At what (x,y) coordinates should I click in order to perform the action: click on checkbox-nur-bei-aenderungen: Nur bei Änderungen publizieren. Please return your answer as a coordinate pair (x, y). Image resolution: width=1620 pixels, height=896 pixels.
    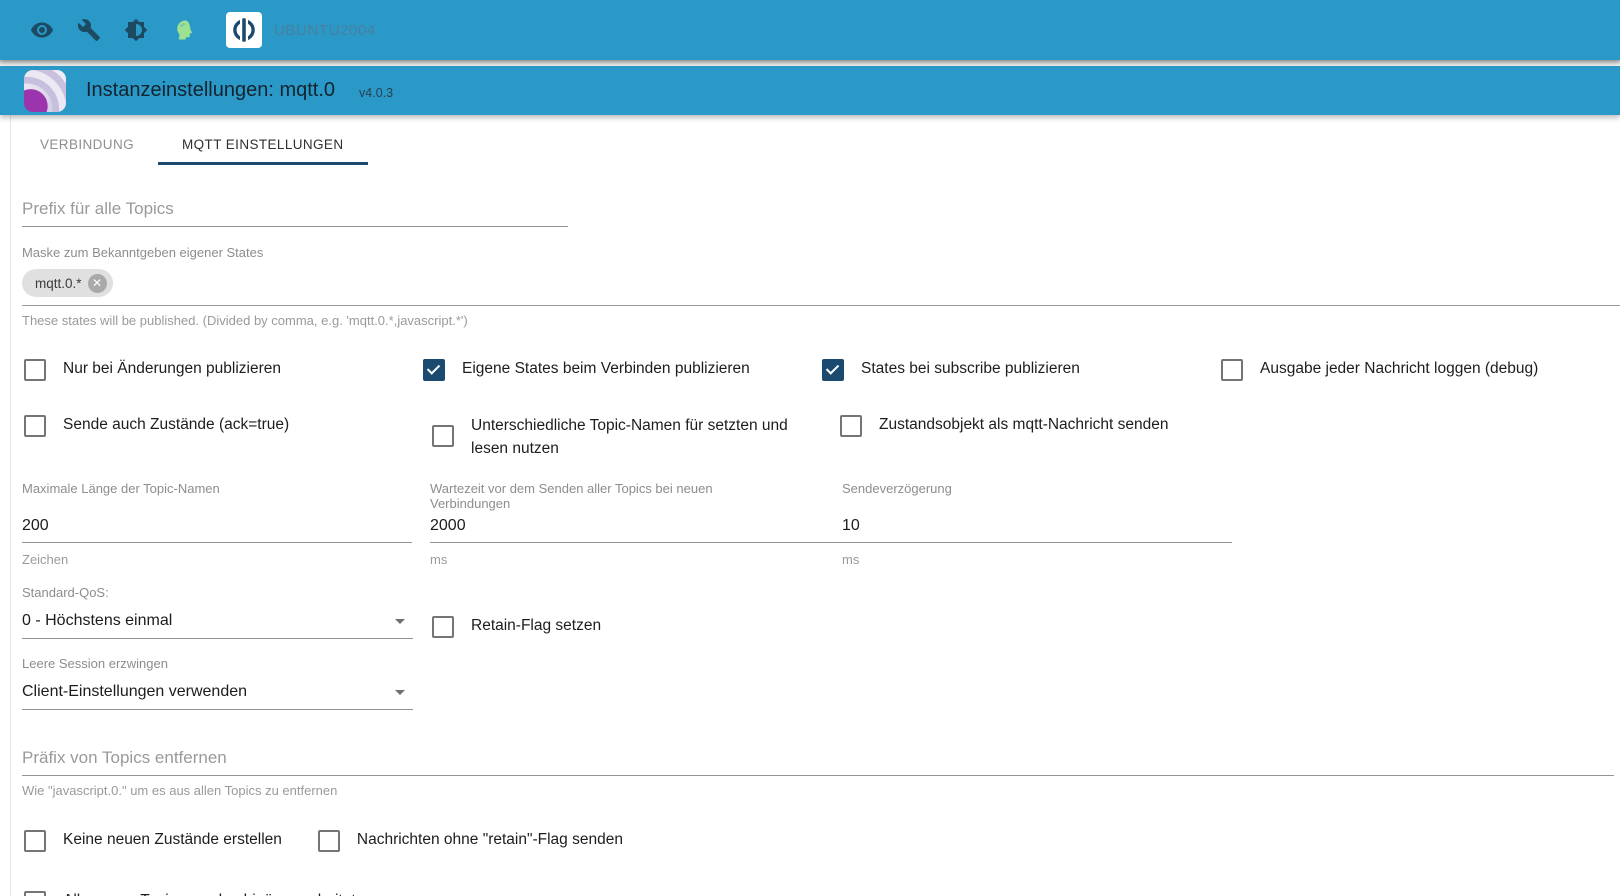
    Looking at the image, I should click on (213, 369).